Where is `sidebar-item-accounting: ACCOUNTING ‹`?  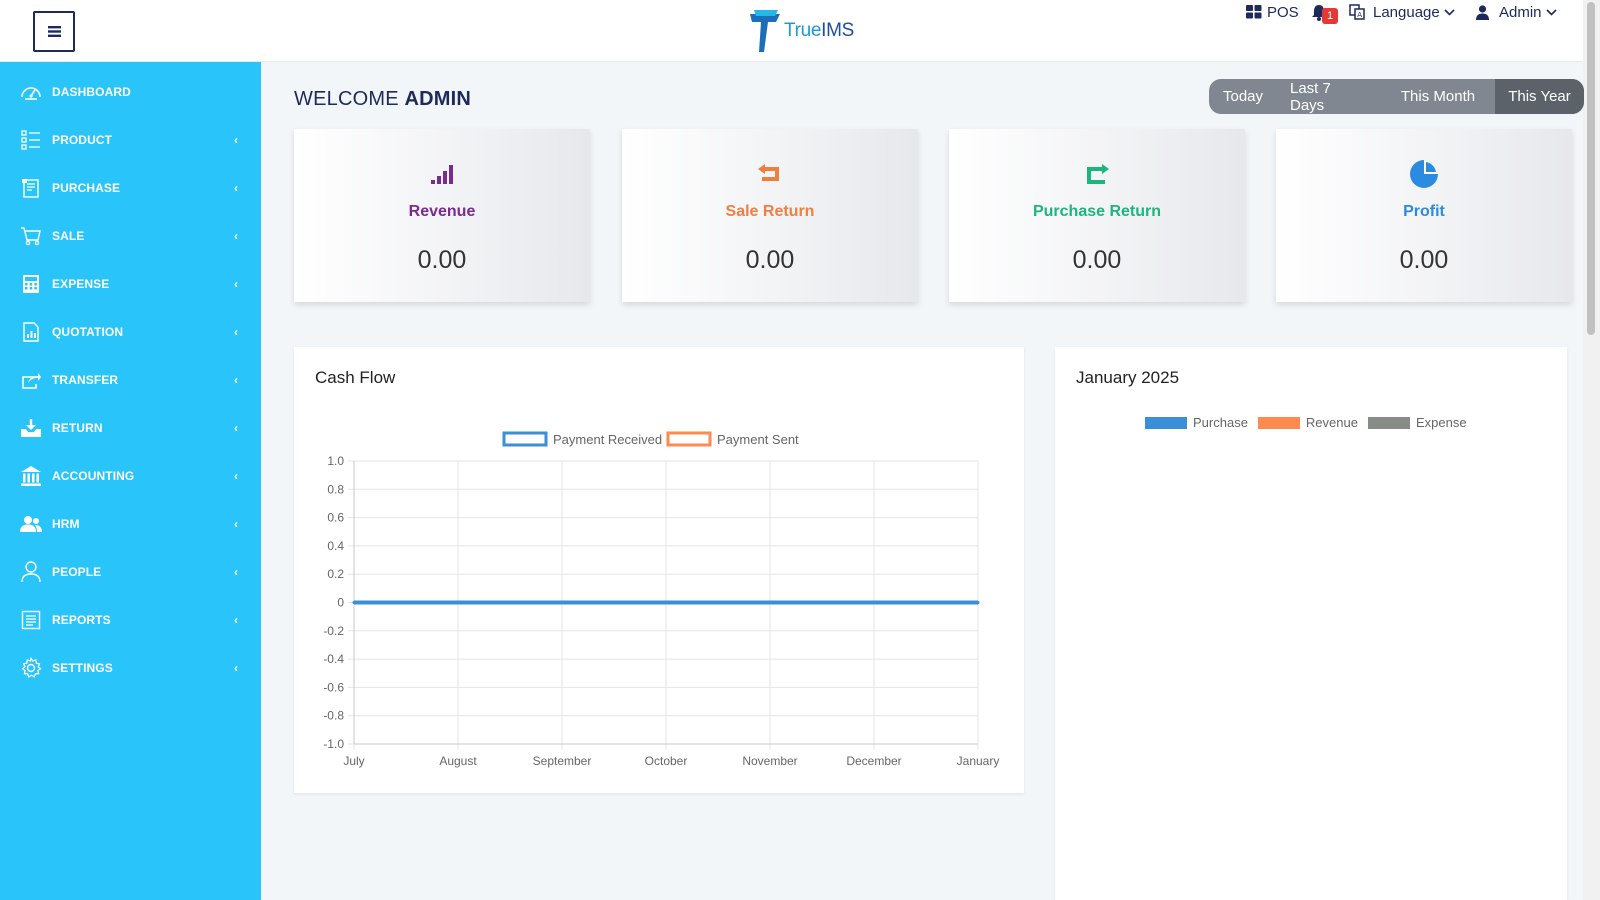
sidebar-item-accounting: ACCOUNTING ‹ is located at coordinates (130, 476).